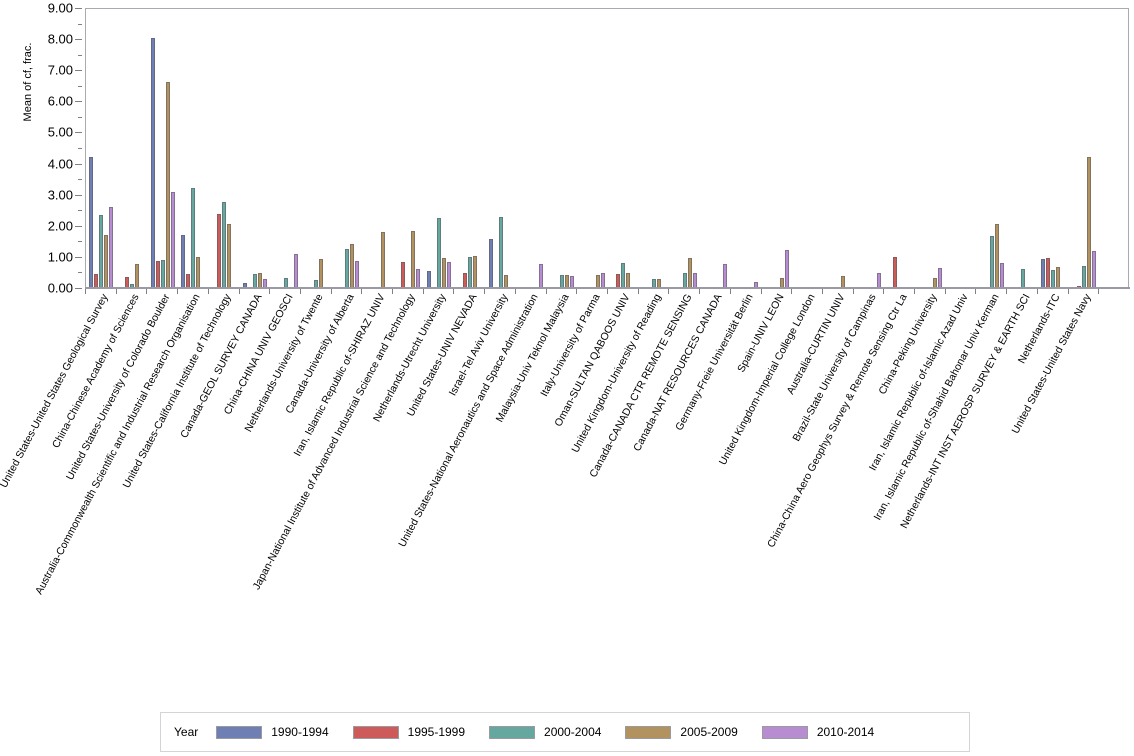  I want to click on y-tick-label: 1.00, so click(60, 257).